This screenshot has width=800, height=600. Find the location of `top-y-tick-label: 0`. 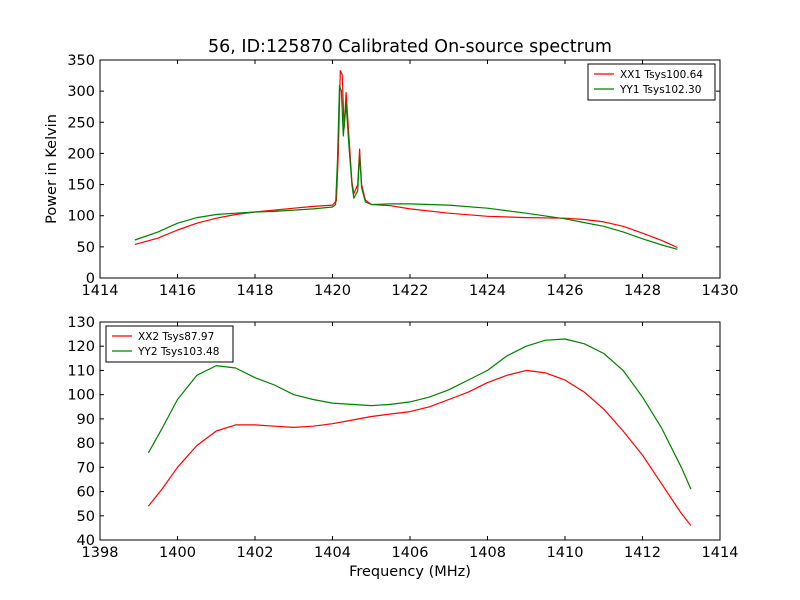

top-y-tick-label: 0 is located at coordinates (90, 279).